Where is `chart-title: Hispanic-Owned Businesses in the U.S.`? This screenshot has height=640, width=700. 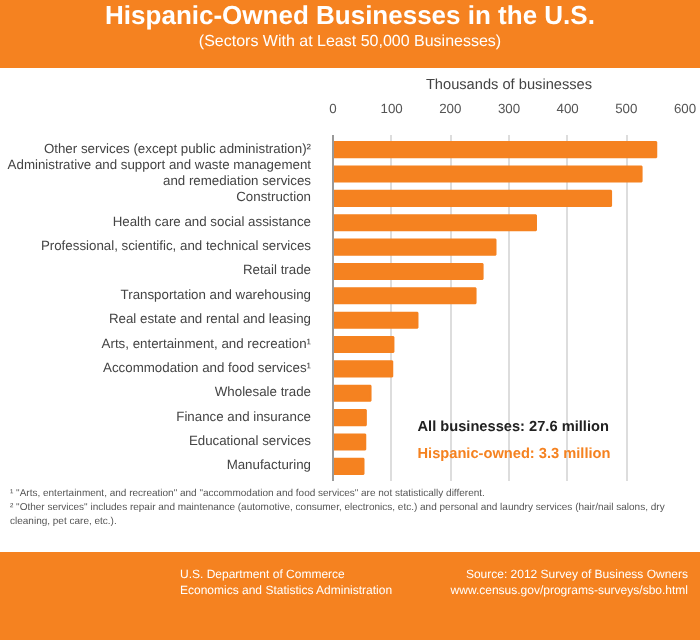 chart-title: Hispanic-Owned Businesses in the U.S. is located at coordinates (350, 15).